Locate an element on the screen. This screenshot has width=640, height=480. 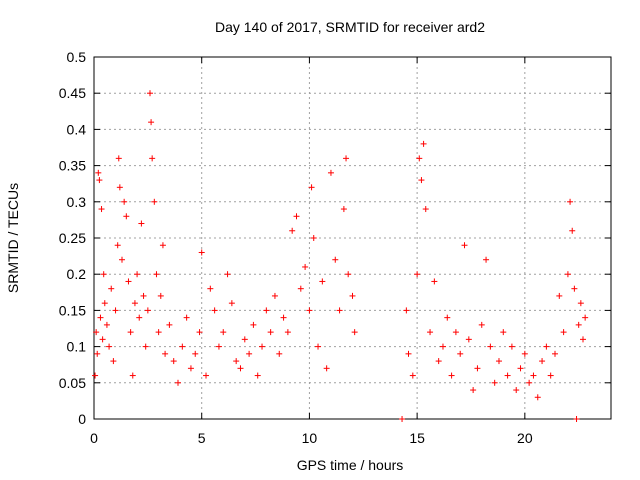
y-tick-label: 0.5 is located at coordinates (77, 57).